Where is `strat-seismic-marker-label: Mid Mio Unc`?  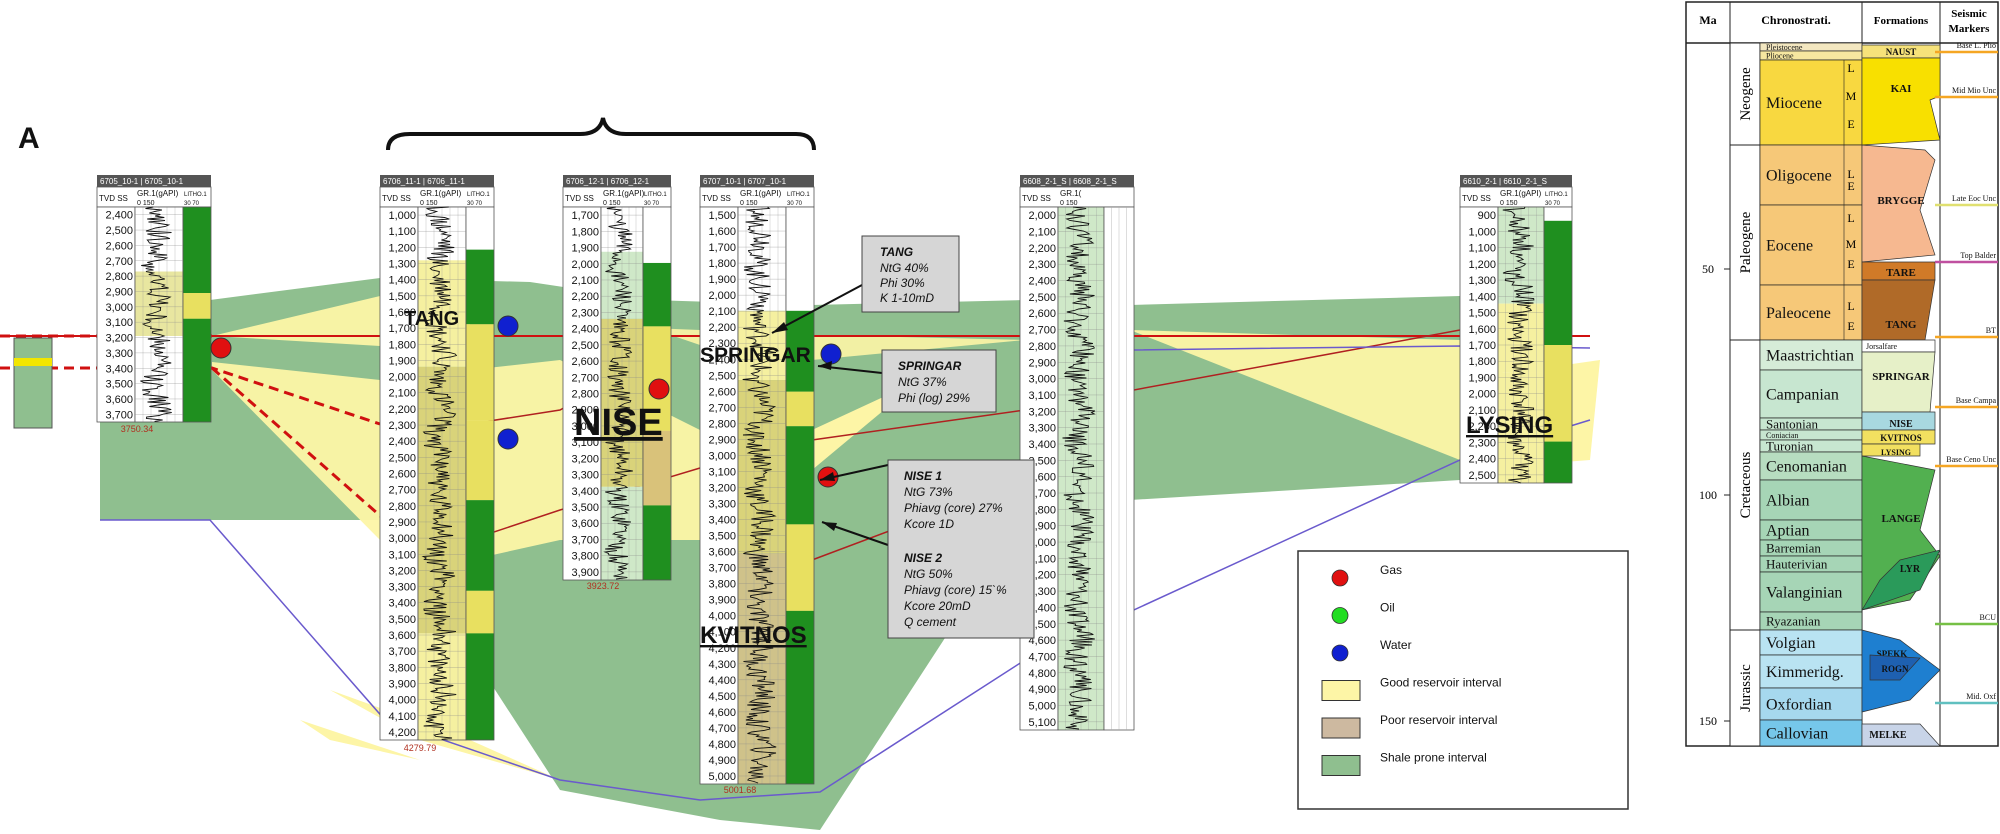 strat-seismic-marker-label: Mid Mio Unc is located at coordinates (1974, 90).